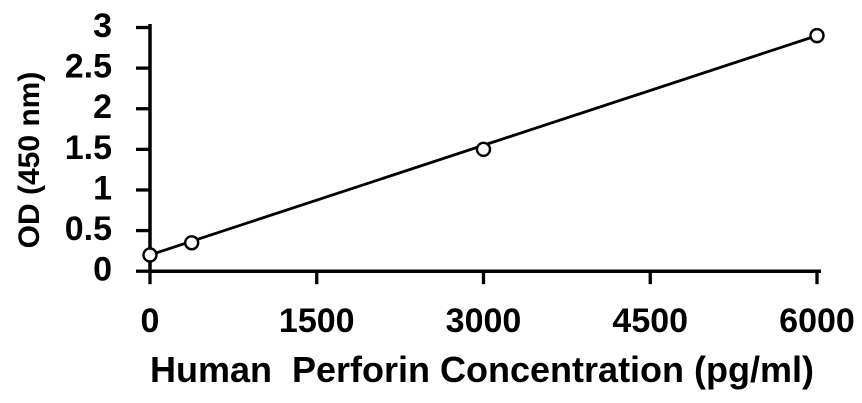 Image resolution: width=862 pixels, height=403 pixels. Describe the element at coordinates (482, 369) in the screenshot. I see `x-axis-title: Human Perforin Concentration (pg/ml)` at that location.